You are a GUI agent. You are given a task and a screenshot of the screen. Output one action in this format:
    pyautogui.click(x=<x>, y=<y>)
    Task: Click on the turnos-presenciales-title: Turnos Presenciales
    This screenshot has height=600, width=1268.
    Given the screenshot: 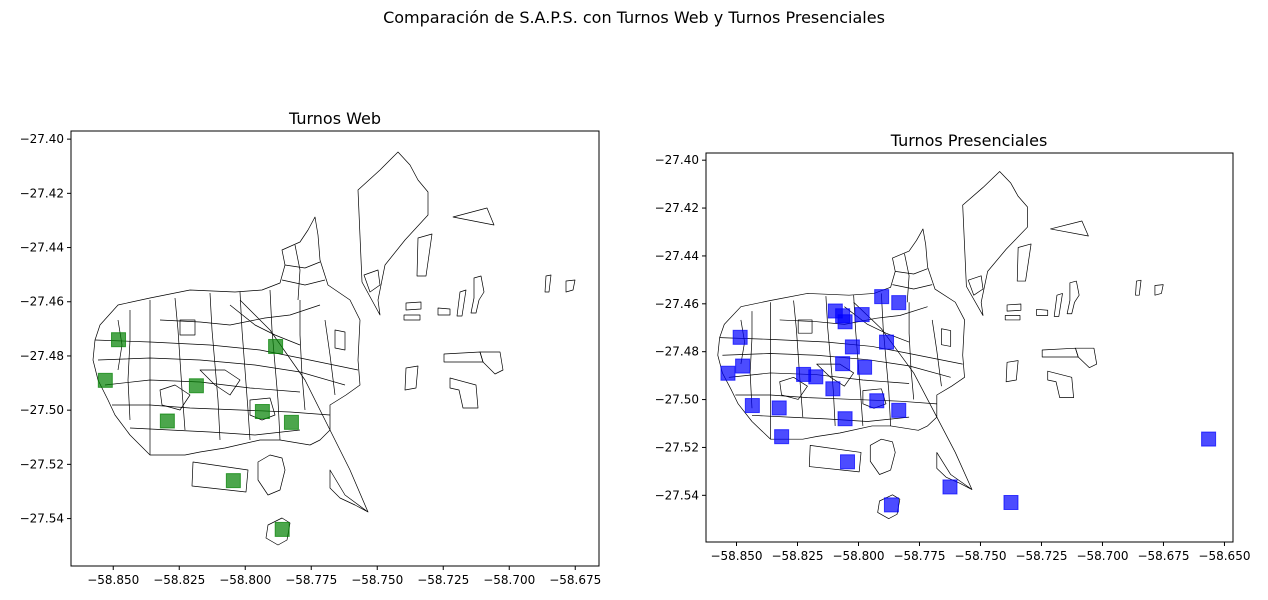 What is the action you would take?
    pyautogui.click(x=969, y=140)
    